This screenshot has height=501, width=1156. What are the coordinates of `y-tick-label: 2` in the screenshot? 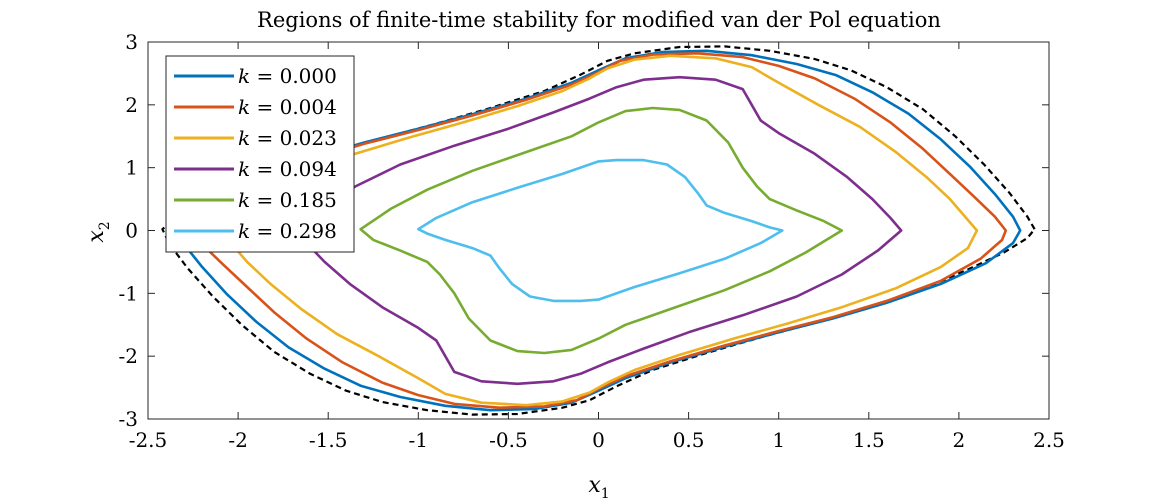 It's located at (131, 105).